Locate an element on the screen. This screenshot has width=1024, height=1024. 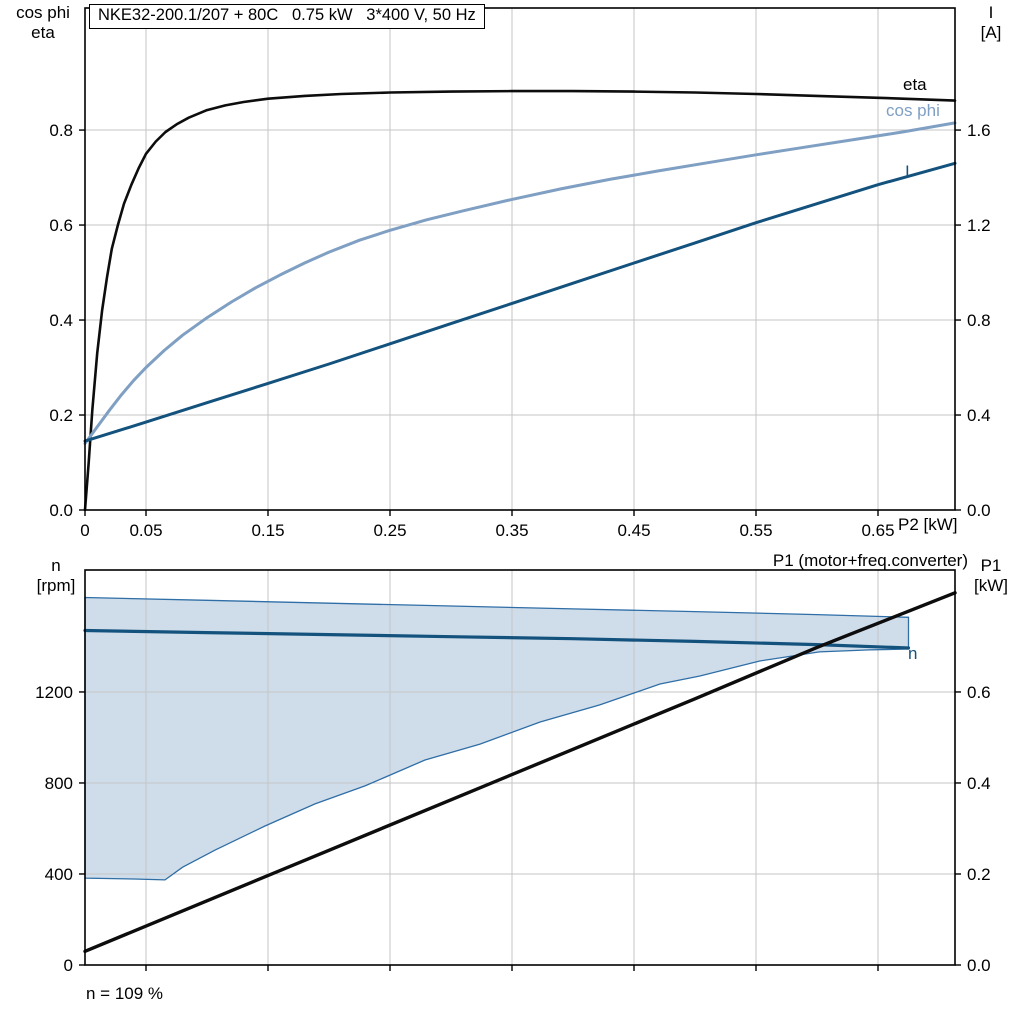
bottom-right-axis-title: P1 [kW] is located at coordinates (991, 576).